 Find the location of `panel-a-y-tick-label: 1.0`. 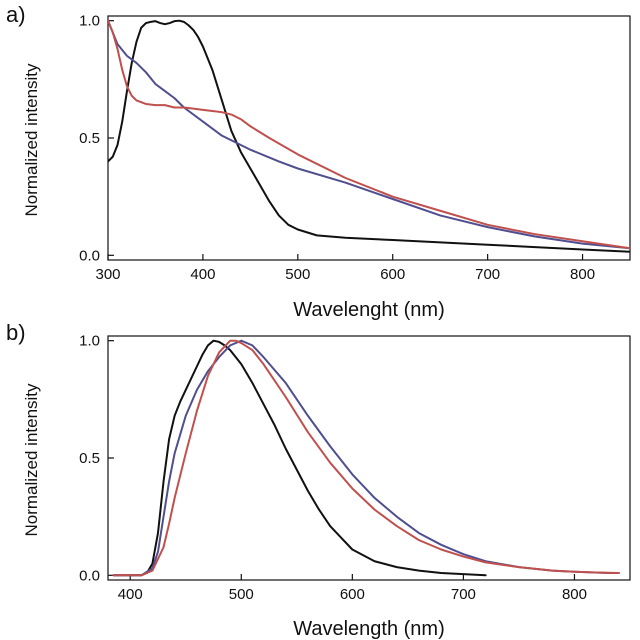

panel-a-y-tick-label: 1.0 is located at coordinates (89, 21).